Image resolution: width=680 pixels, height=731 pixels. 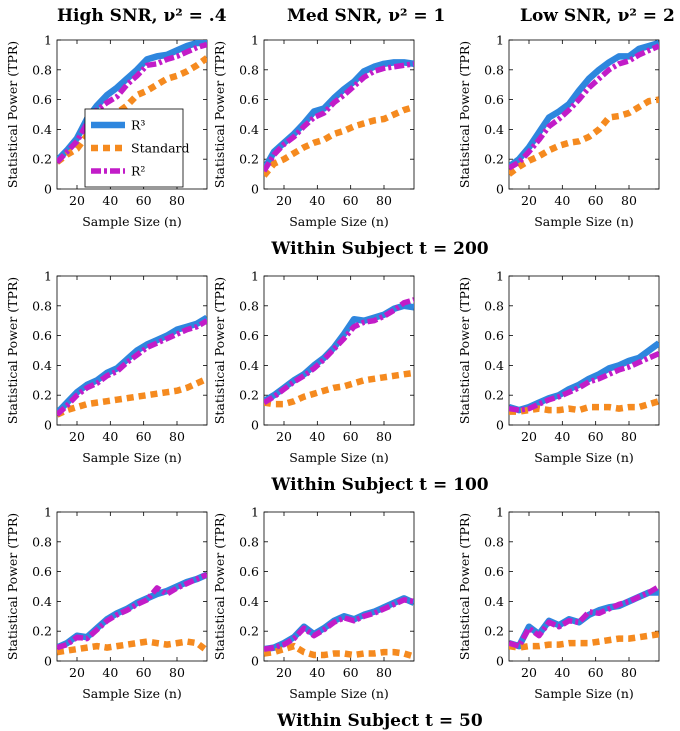 I want to click on row-title-1: Within Subject t = 100, so click(x=379, y=485).